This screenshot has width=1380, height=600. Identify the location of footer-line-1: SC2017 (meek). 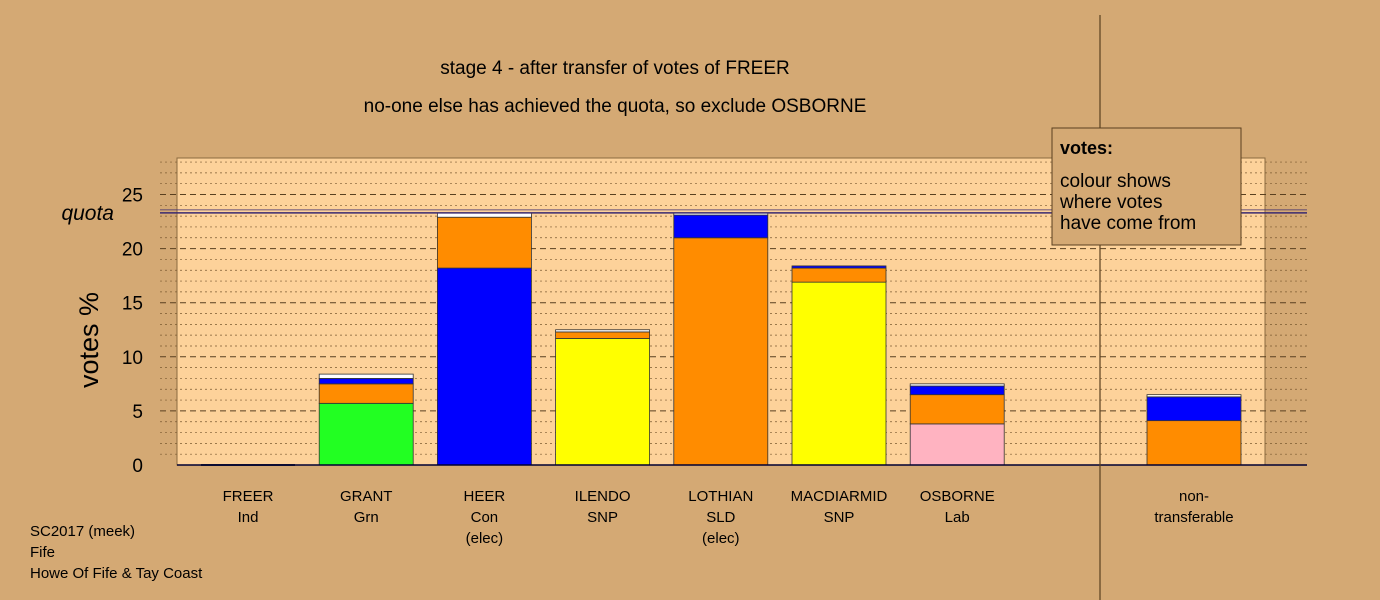
(83, 531).